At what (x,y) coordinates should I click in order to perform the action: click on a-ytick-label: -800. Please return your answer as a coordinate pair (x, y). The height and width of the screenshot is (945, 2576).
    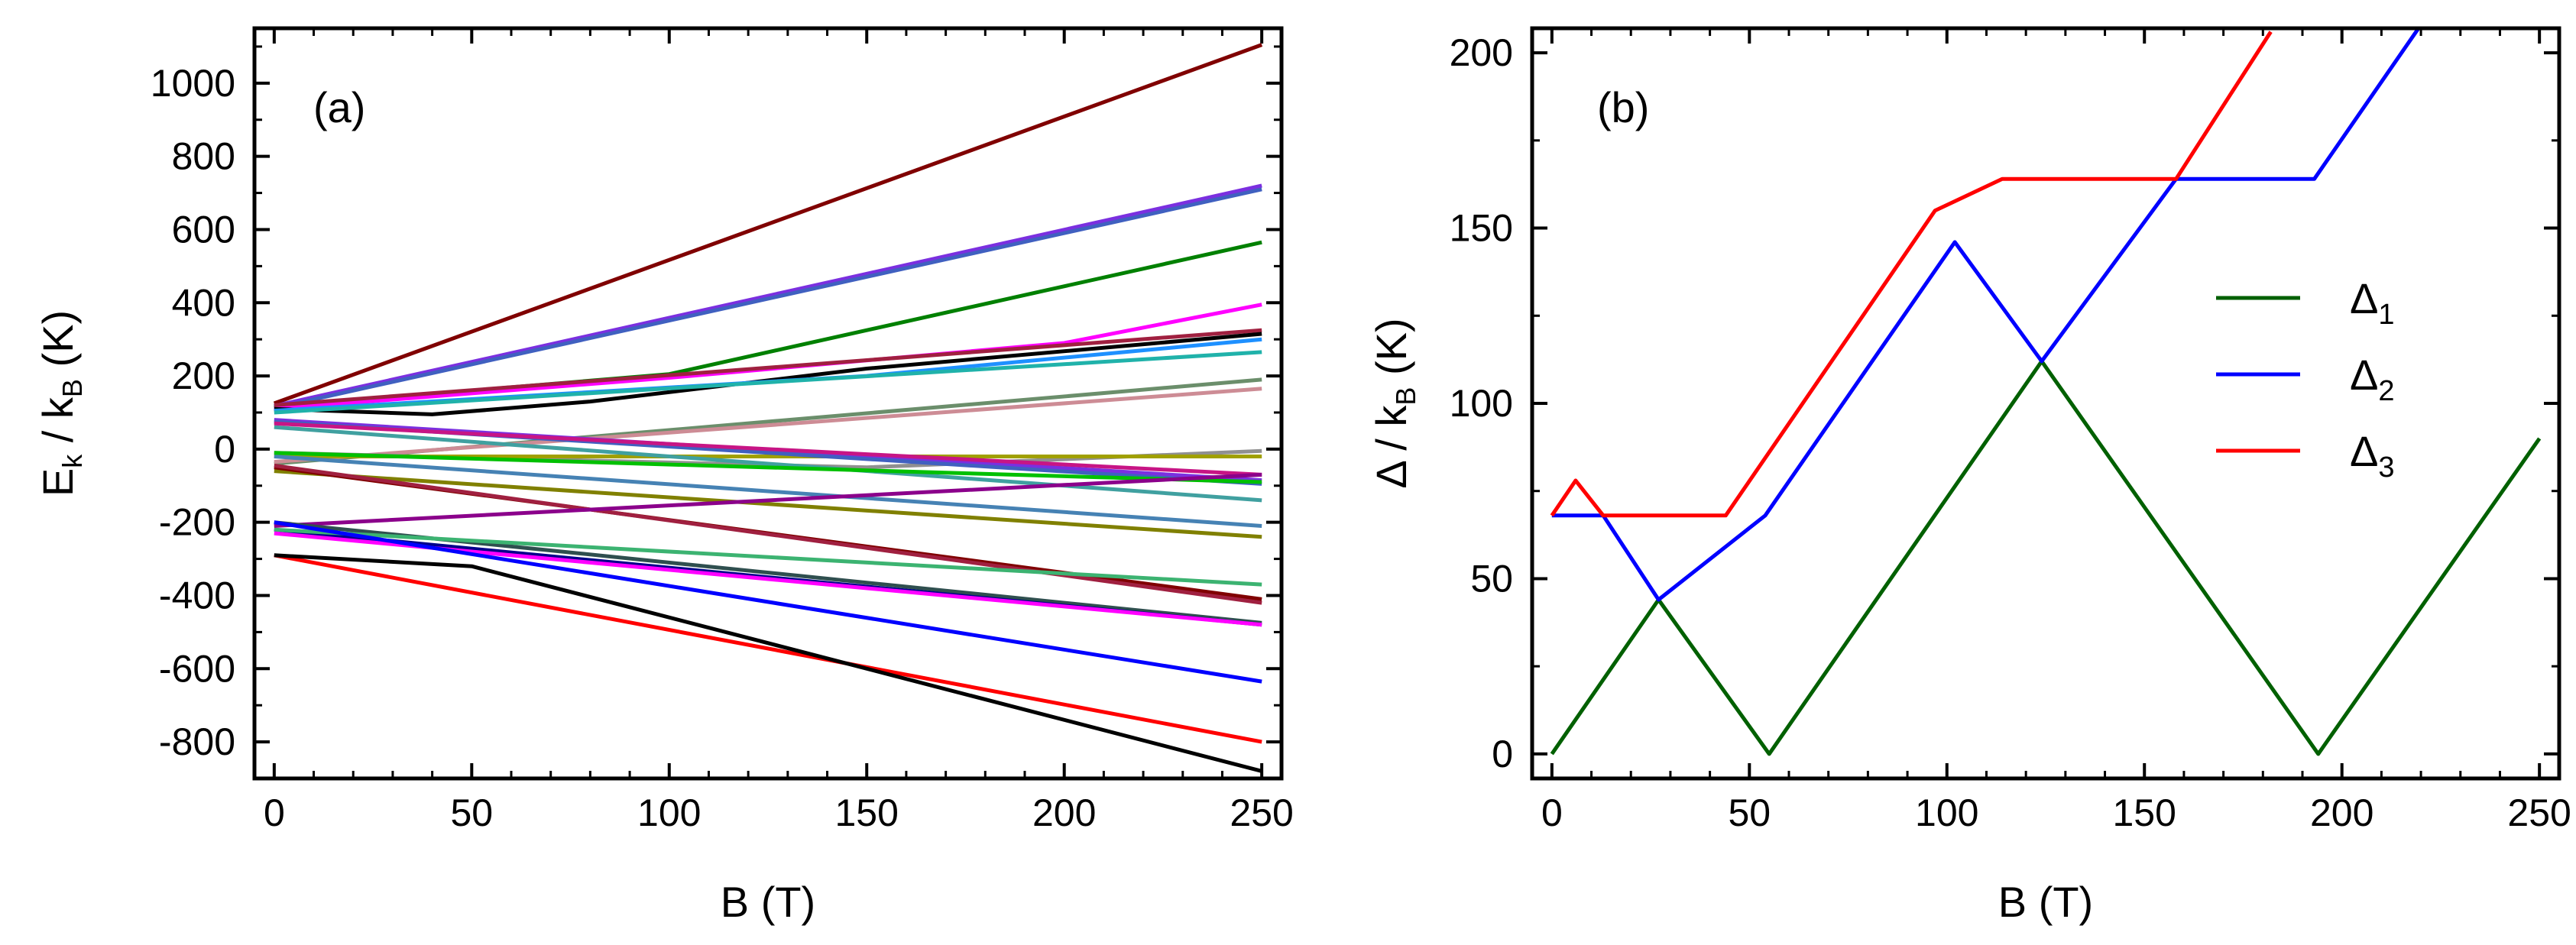
    Looking at the image, I should click on (197, 741).